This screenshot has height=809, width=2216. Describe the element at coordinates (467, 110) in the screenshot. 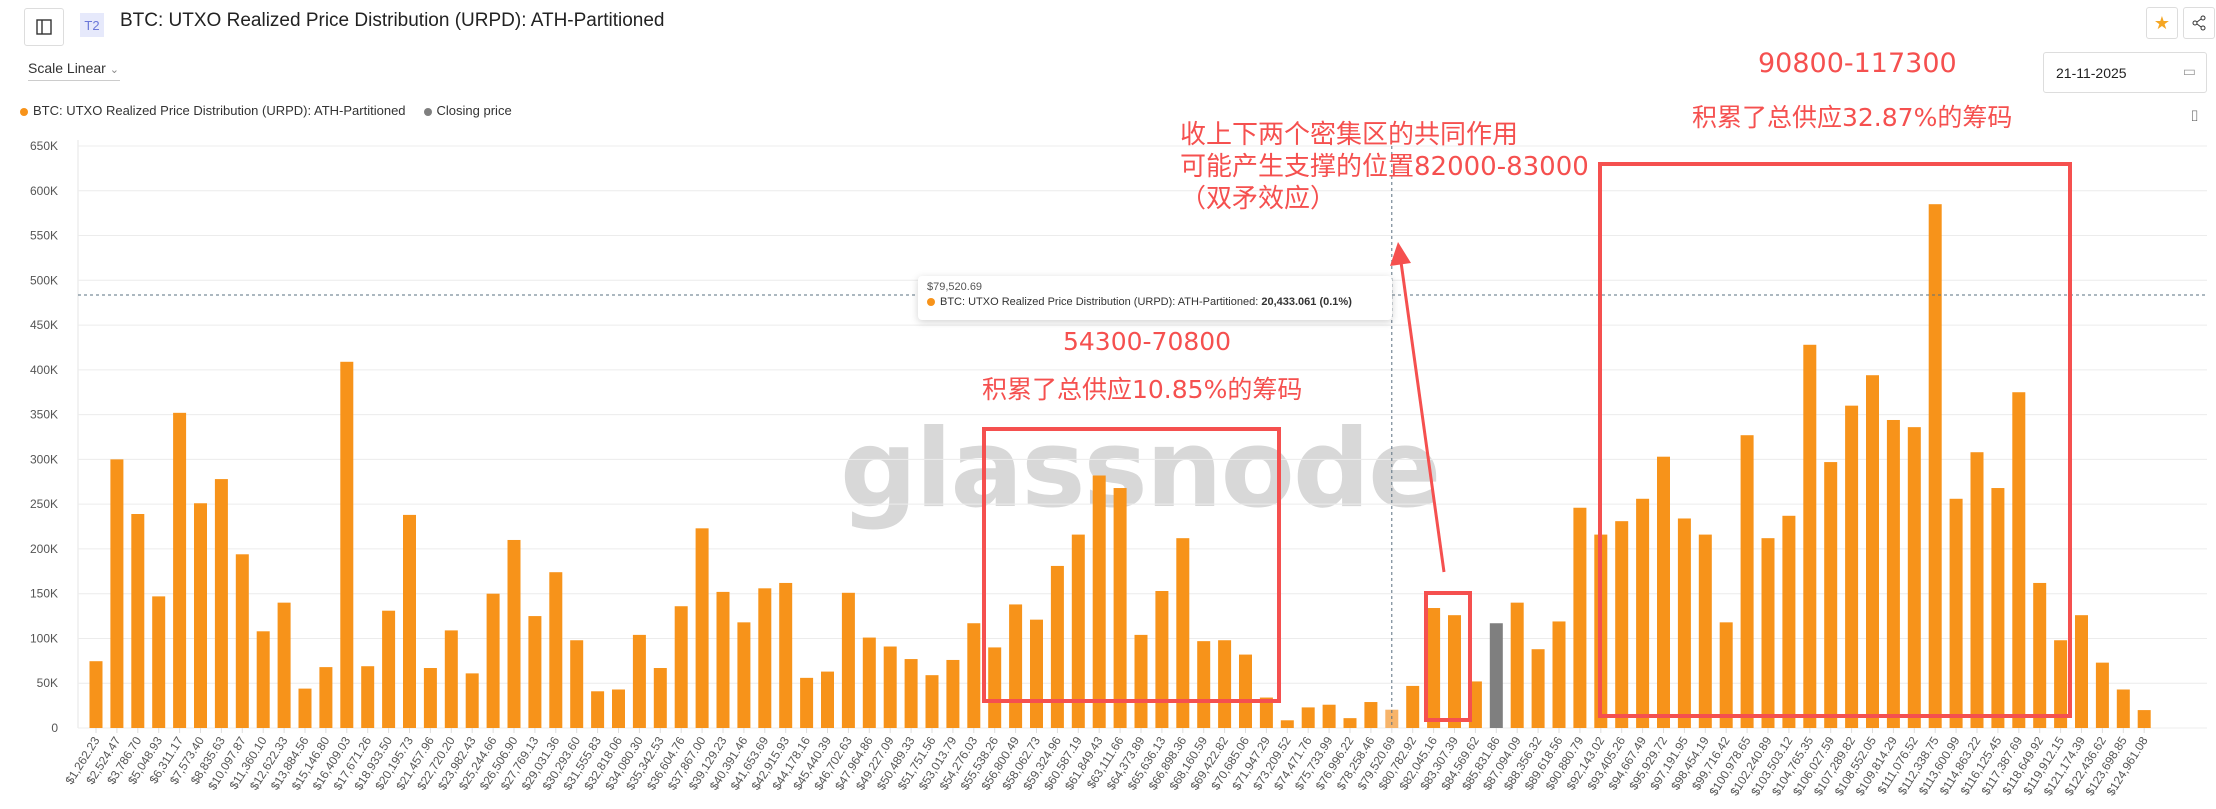

I see `legend-item-closing: Closing price` at that location.